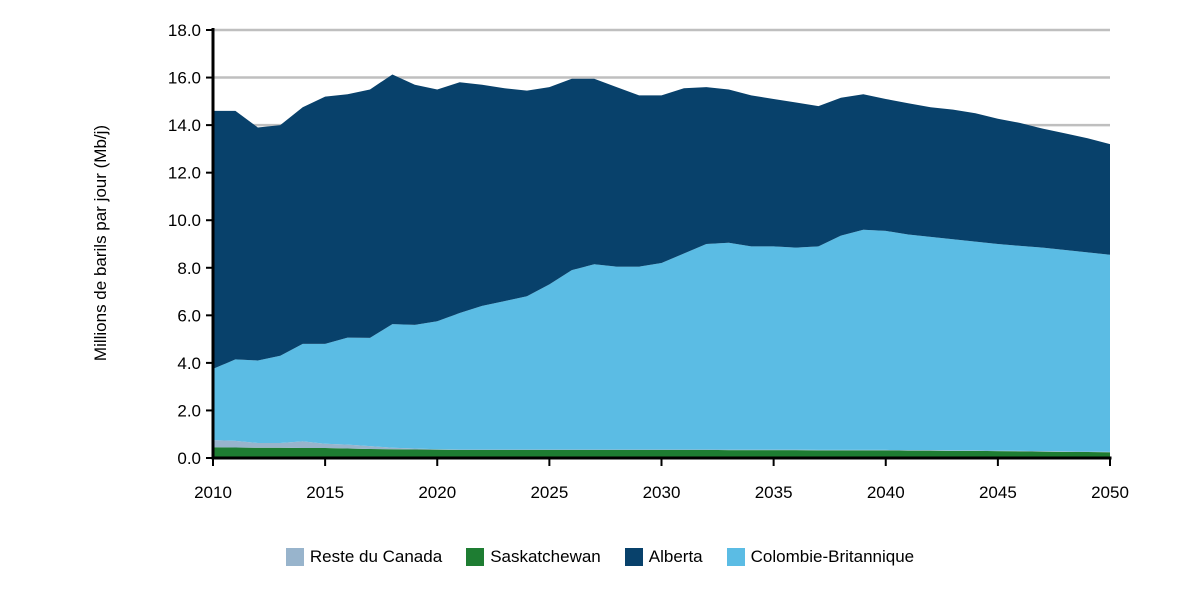 The image size is (1200, 600). What do you see at coordinates (184, 125) in the screenshot?
I see `y-tick-label: 14.0` at bounding box center [184, 125].